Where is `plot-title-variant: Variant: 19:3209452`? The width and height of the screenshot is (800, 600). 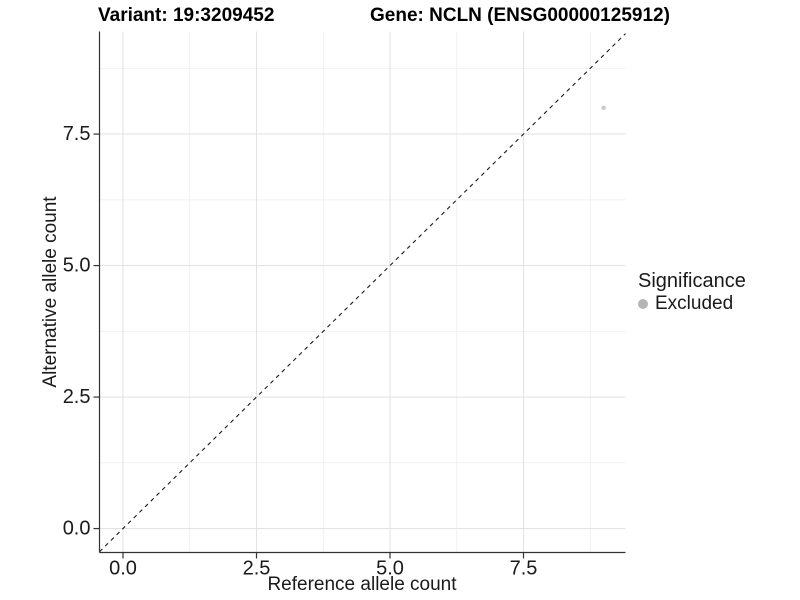
plot-title-variant: Variant: 19:3209452 is located at coordinates (186, 15).